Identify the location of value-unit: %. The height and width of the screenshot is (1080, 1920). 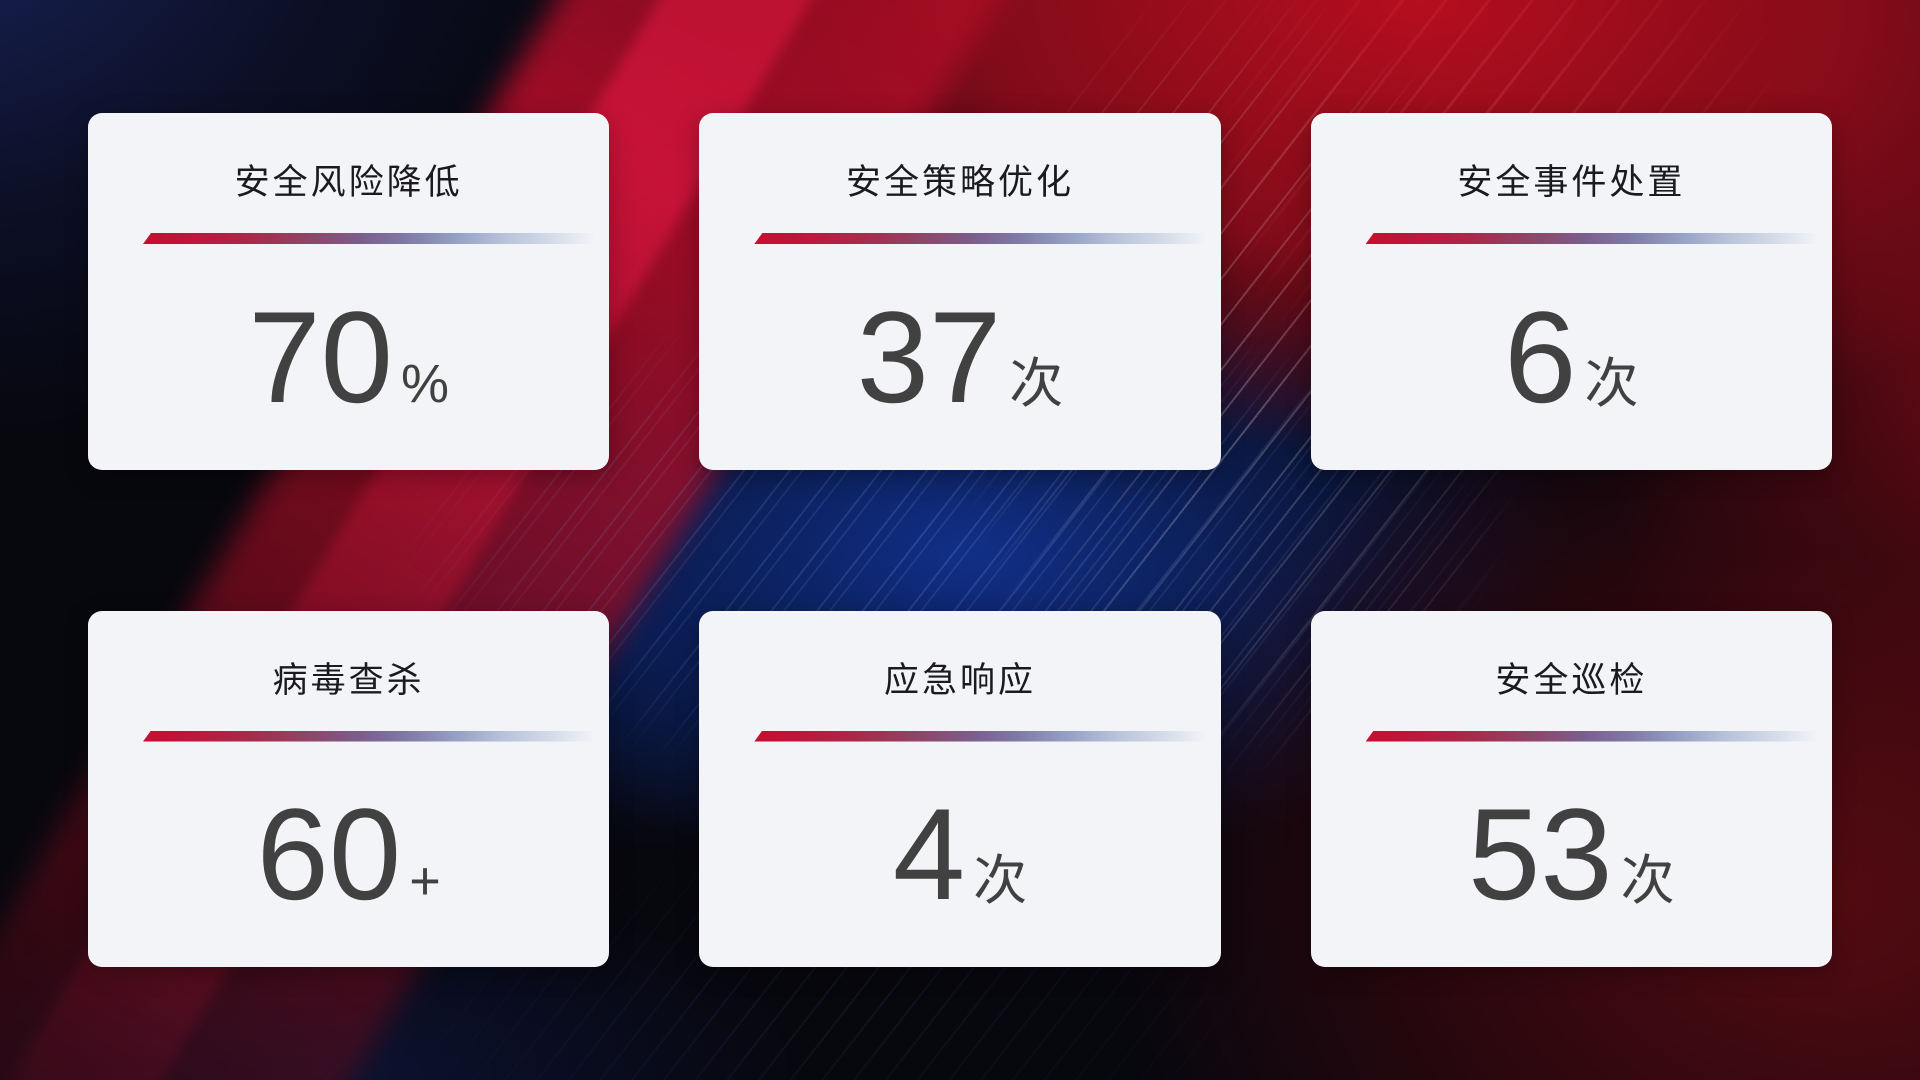
(424, 383).